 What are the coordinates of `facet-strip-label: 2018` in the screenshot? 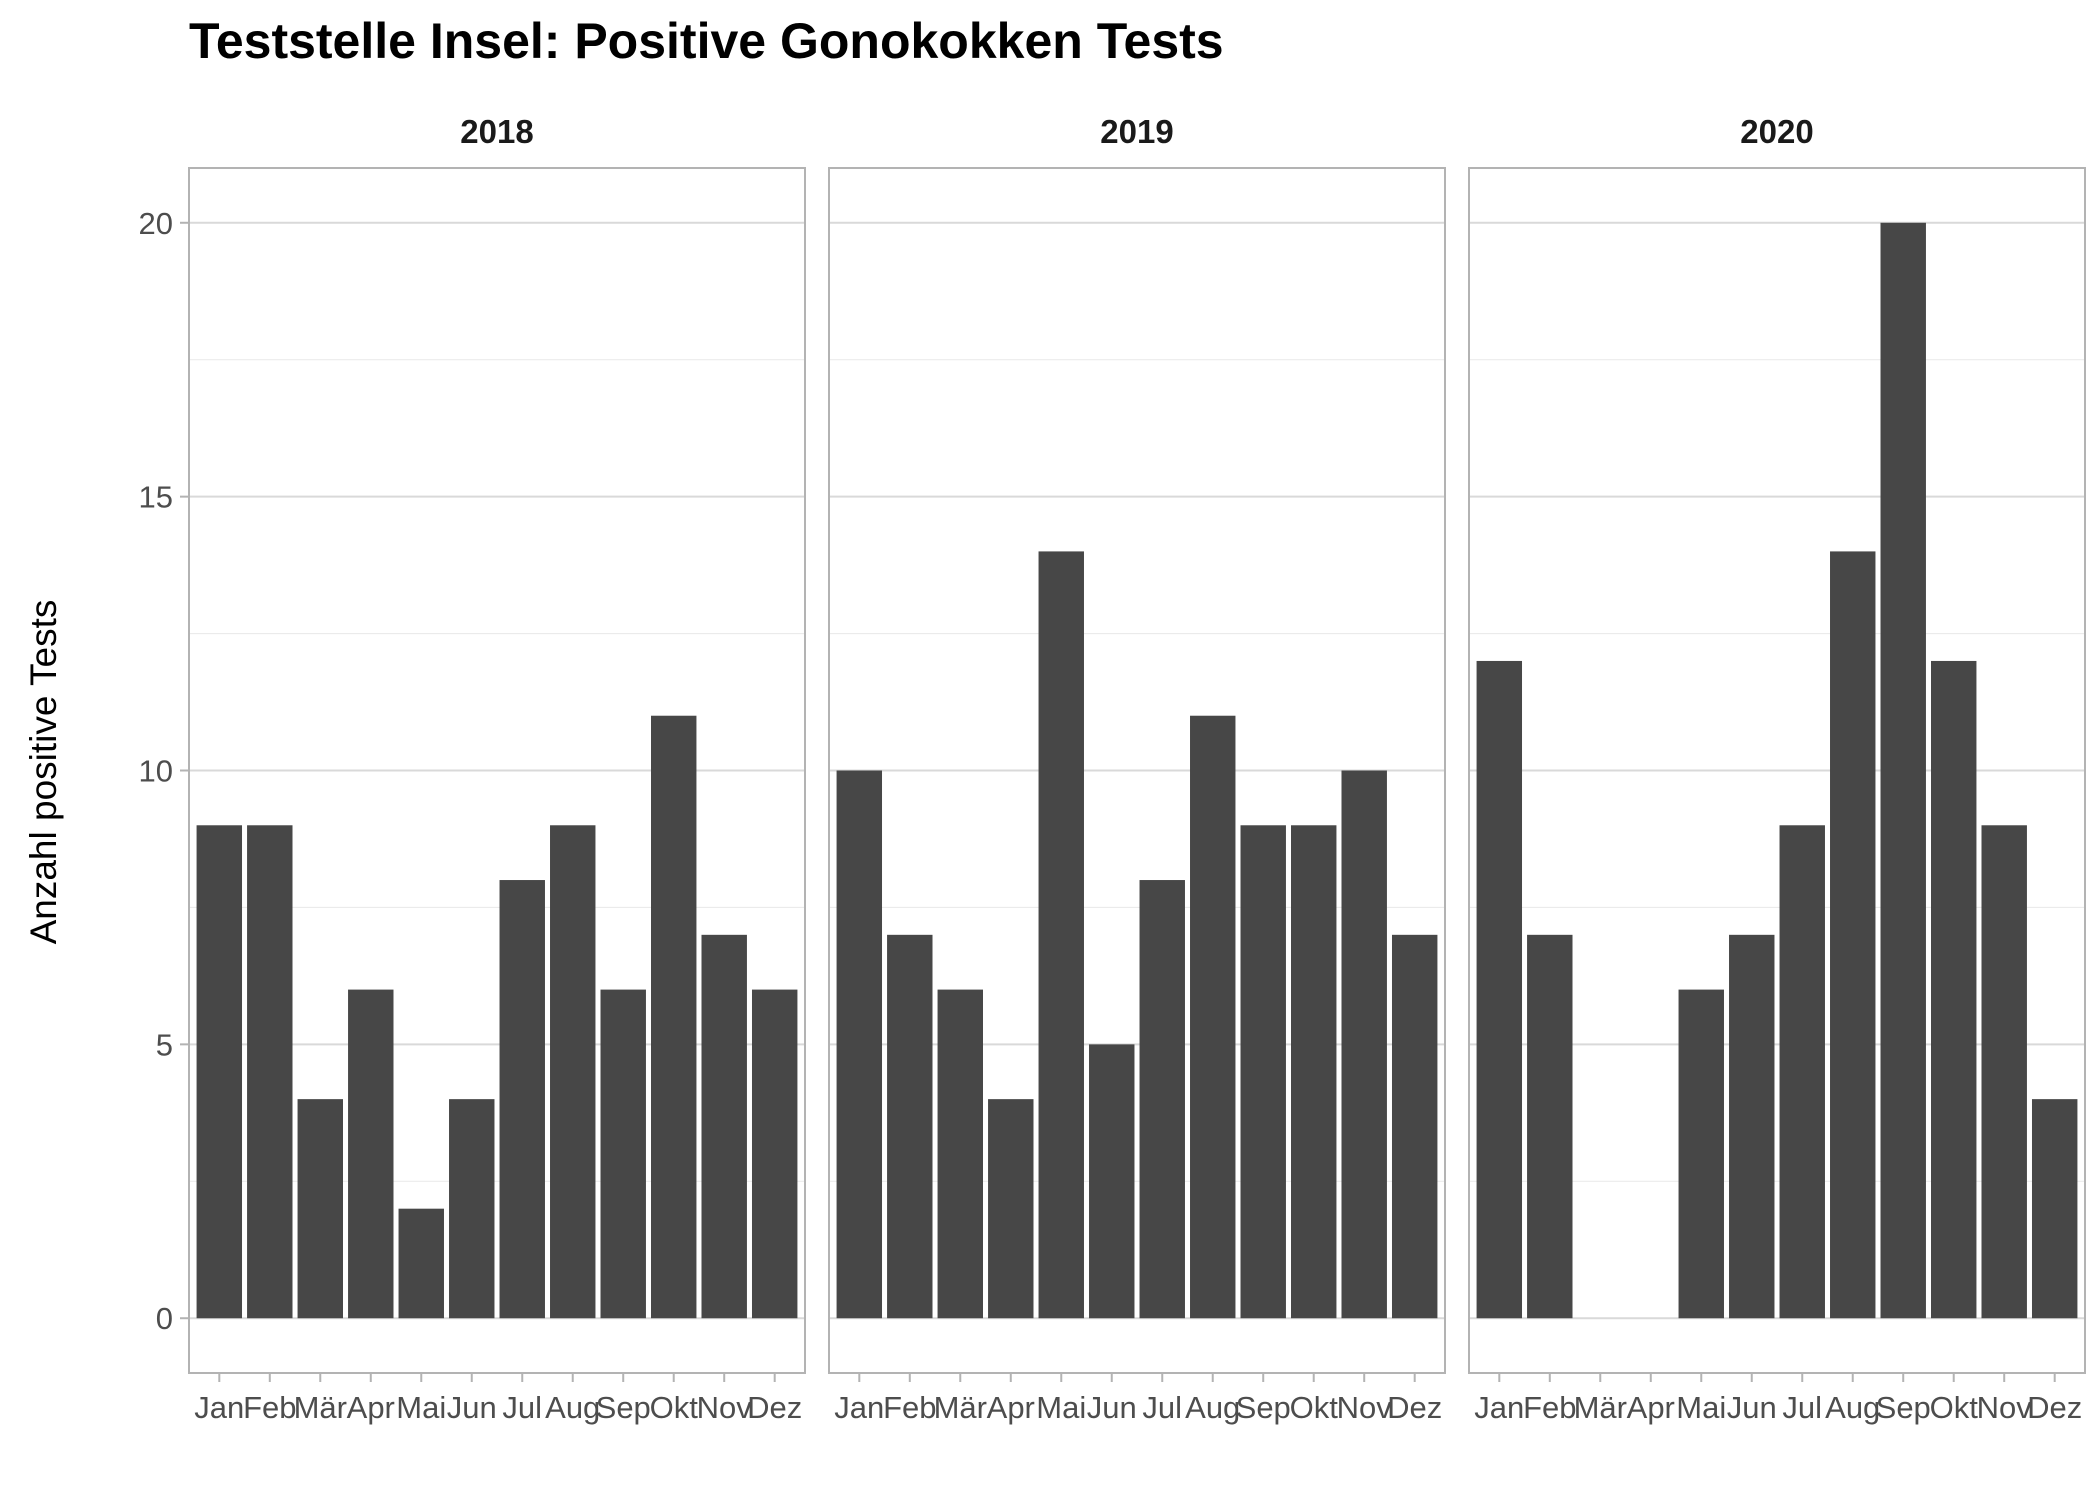 It's located at (496, 131).